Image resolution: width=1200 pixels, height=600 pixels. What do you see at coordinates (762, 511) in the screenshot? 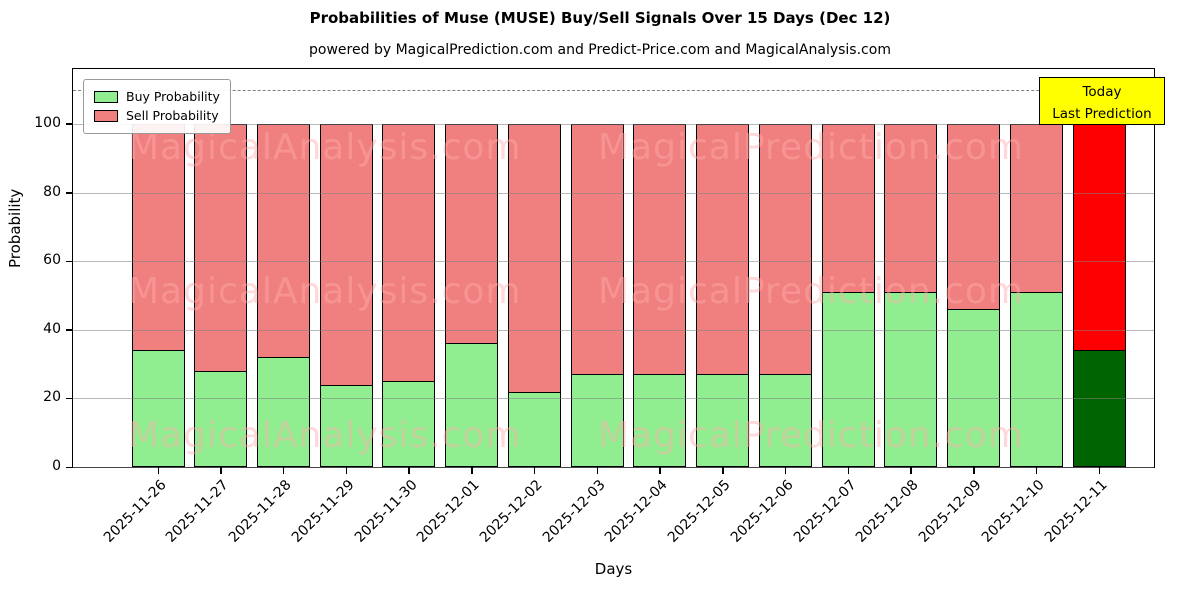
I see `x-tick-label: 2025-12-06` at bounding box center [762, 511].